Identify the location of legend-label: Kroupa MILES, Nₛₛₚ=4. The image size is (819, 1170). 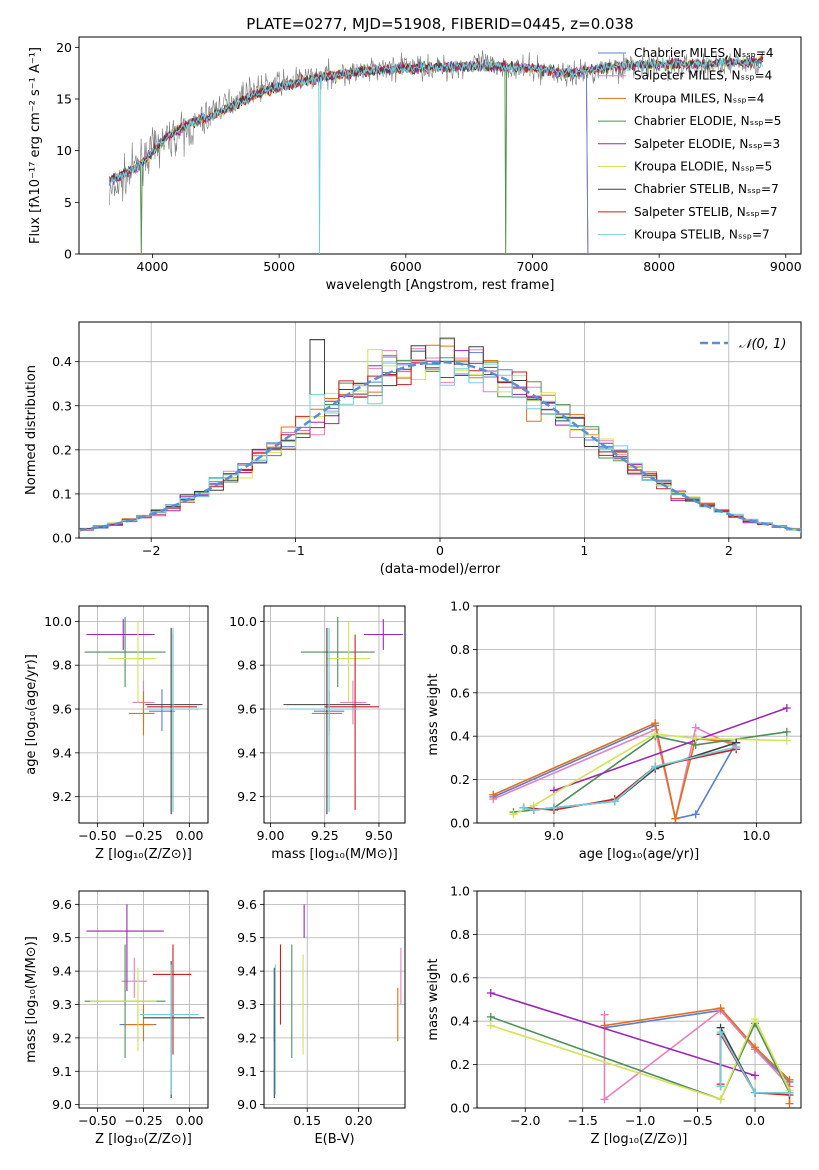
(699, 98).